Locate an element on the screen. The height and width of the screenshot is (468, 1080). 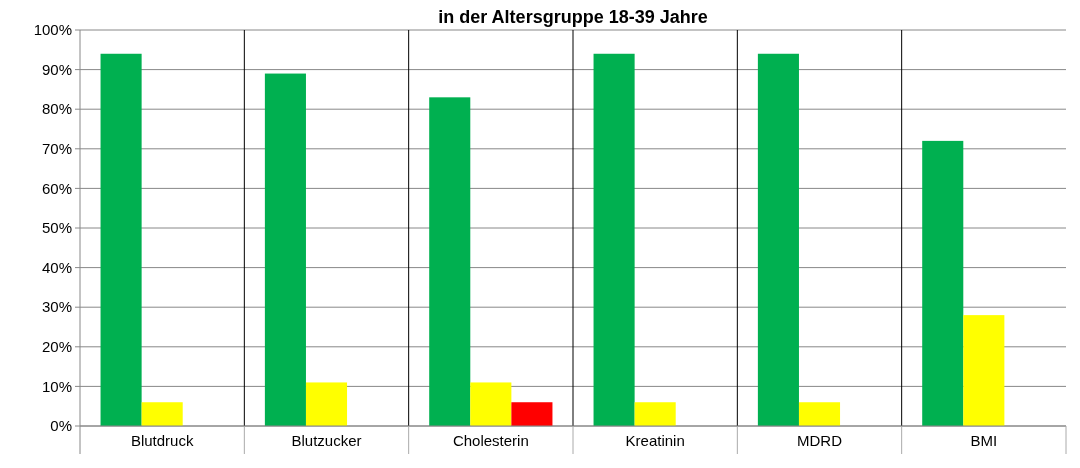
y-tick-label: 20% is located at coordinates (56, 347).